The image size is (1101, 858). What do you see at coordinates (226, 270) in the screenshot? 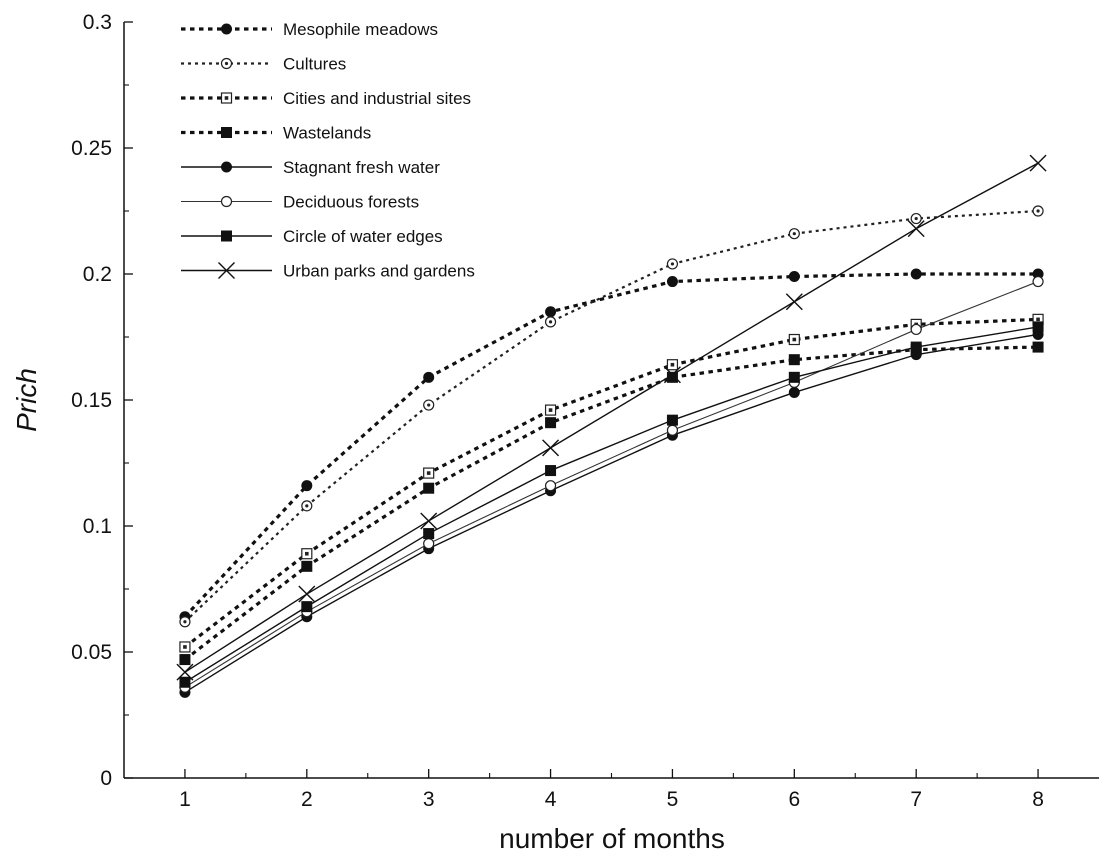
I see `legend-marker-8-b` at bounding box center [226, 270].